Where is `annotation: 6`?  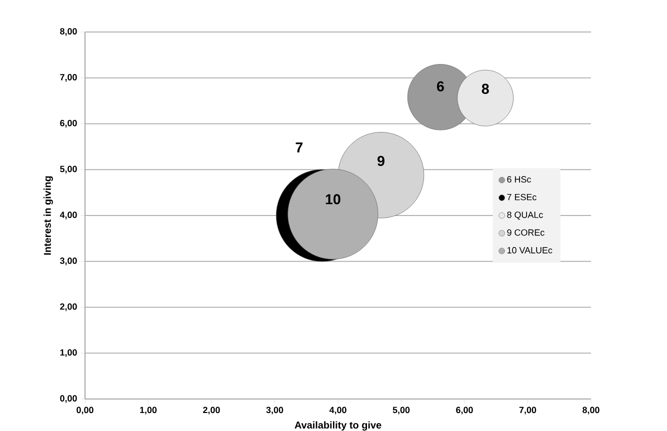
annotation: 6 is located at coordinates (440, 86).